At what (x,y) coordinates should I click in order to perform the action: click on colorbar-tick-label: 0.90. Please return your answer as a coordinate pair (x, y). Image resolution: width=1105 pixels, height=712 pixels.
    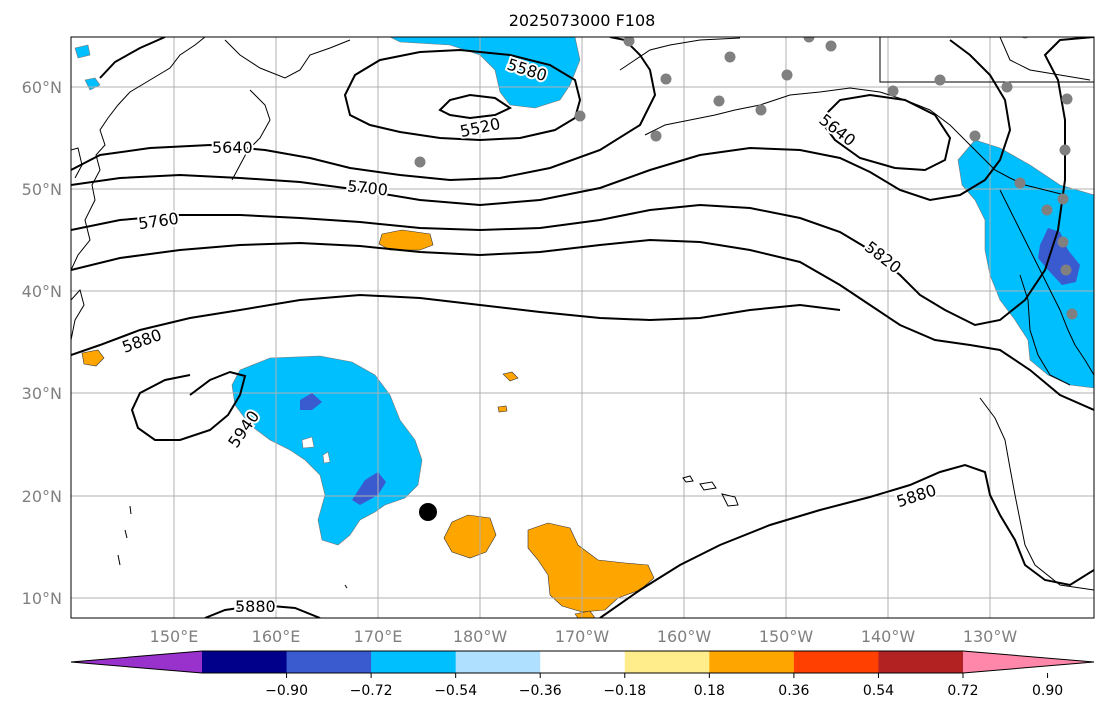
    Looking at the image, I should click on (1047, 691).